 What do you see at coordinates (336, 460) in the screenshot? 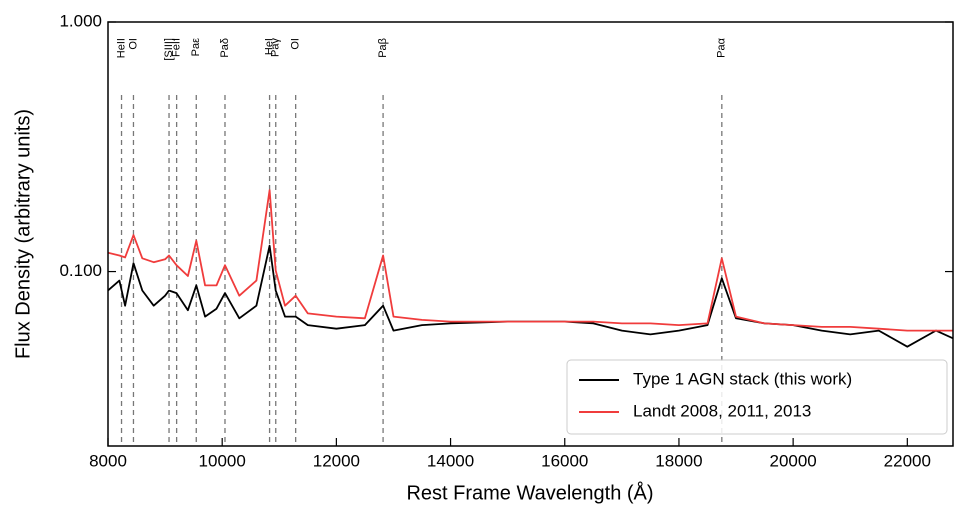
I see `x-tick-label: 12000` at bounding box center [336, 460].